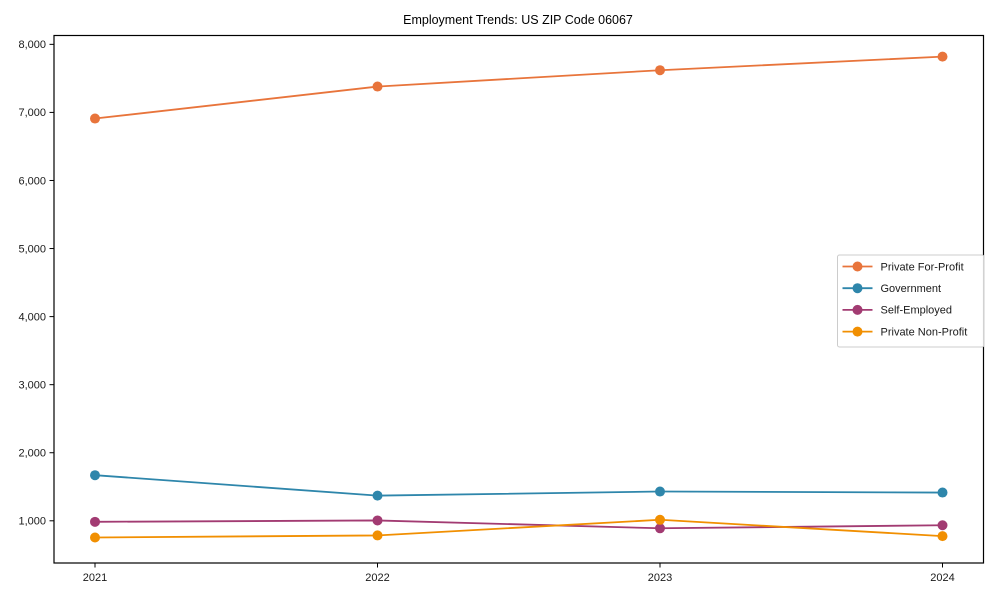 The width and height of the screenshot is (1000, 600). What do you see at coordinates (377, 578) in the screenshot?
I see `x-tick-label: 2022` at bounding box center [377, 578].